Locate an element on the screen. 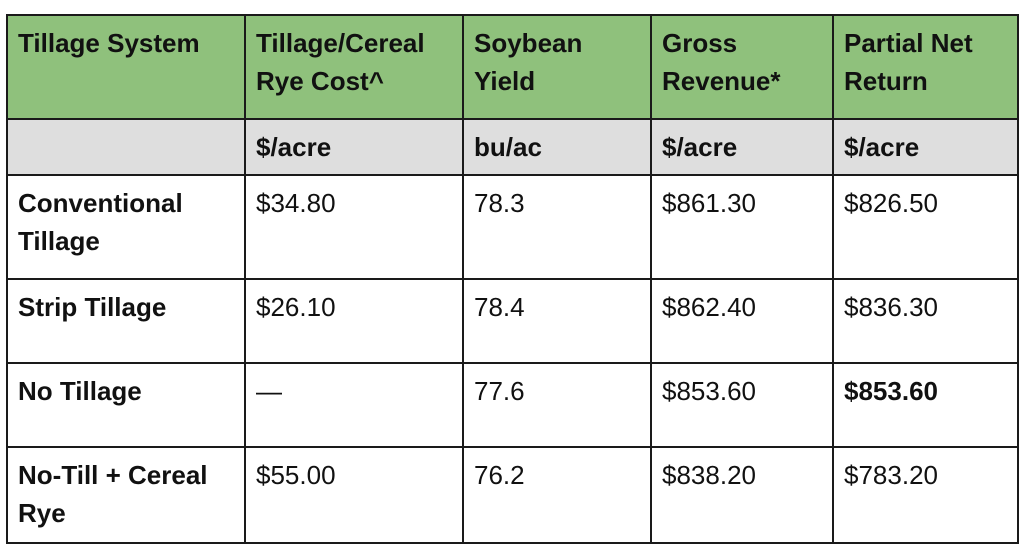 This screenshot has width=1024, height=544. row-cost: $55.00 is located at coordinates (354, 495).